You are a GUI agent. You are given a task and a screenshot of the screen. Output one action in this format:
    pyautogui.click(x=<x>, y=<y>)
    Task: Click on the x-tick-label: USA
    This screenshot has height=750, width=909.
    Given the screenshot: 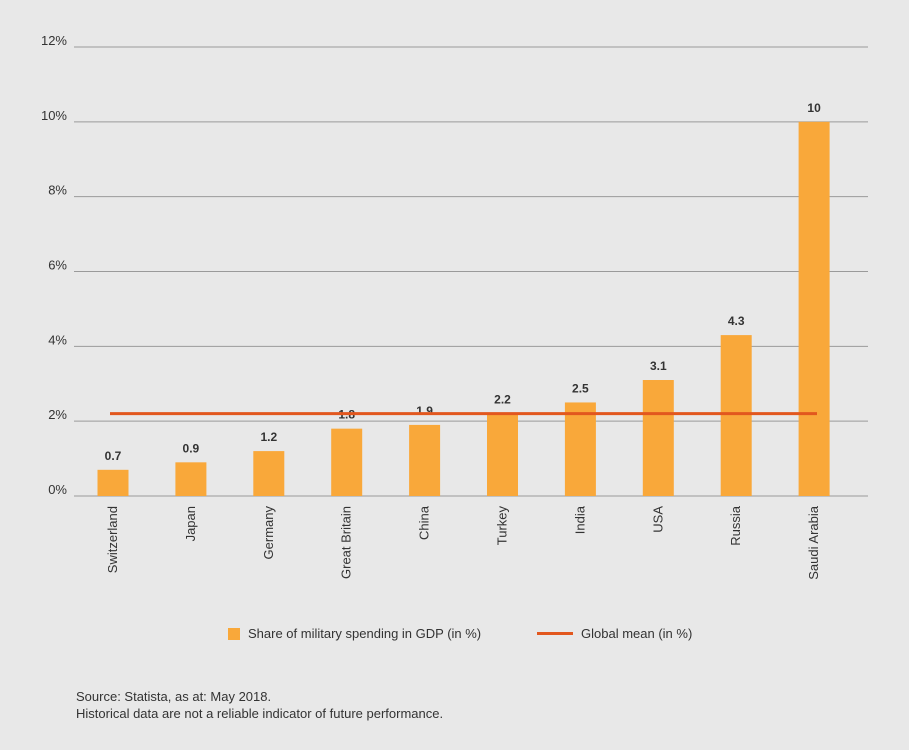 What is the action you would take?
    pyautogui.click(x=657, y=519)
    